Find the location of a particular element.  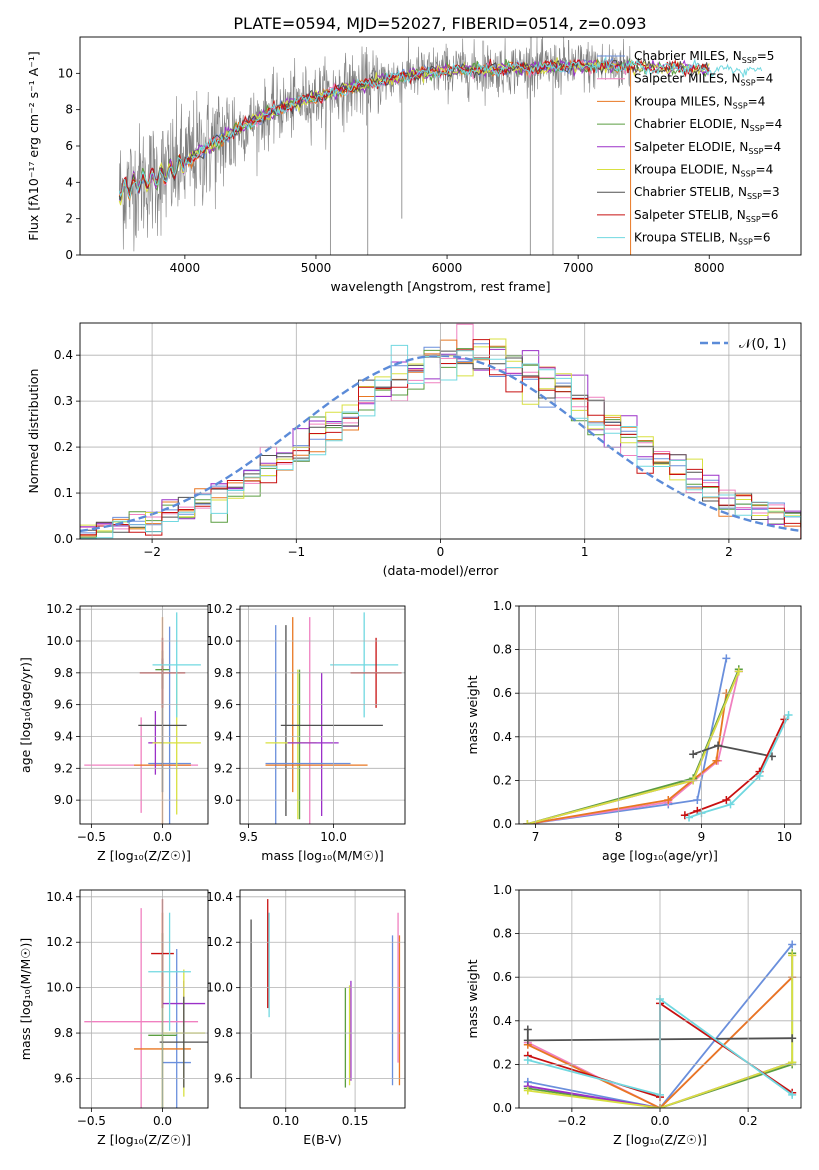

tick-label-x: 9 is located at coordinates (702, 837).